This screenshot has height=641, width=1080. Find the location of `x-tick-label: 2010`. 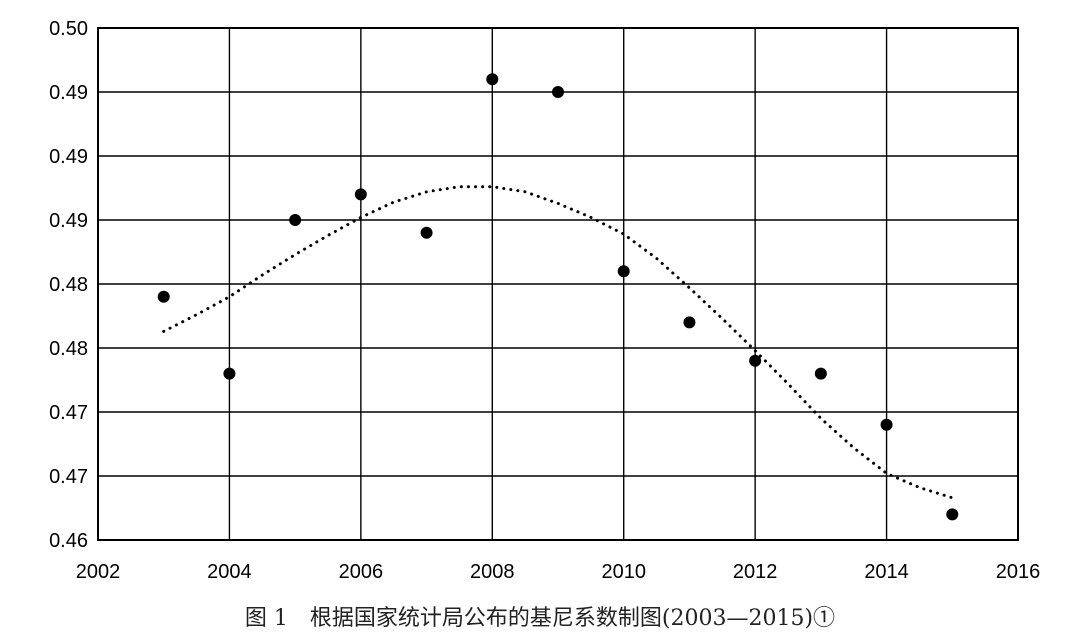

x-tick-label: 2010 is located at coordinates (623, 572).